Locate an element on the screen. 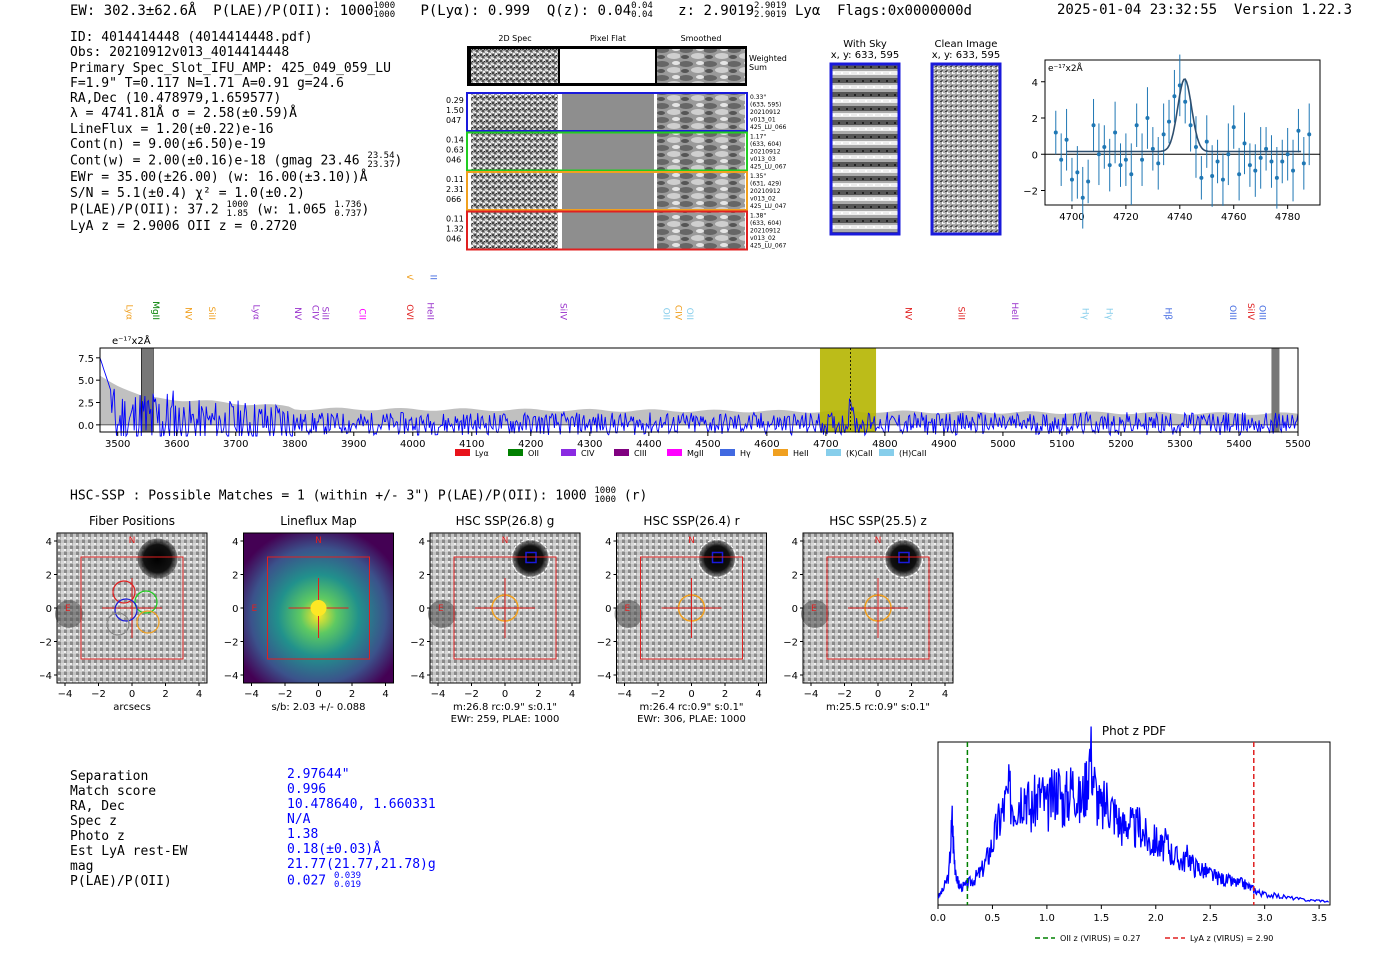 Image resolution: width=1400 pixels, height=953 pixels. spectrum-fit-window is located at coordinates (848, 390).